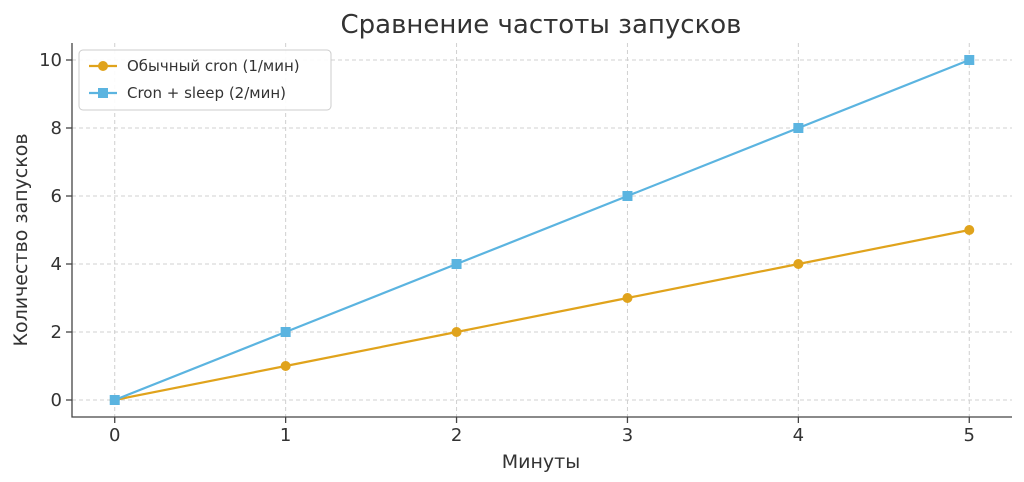 This screenshot has height=482, width=1024. What do you see at coordinates (103, 66) in the screenshot?
I see `legend-marker-circle` at bounding box center [103, 66].